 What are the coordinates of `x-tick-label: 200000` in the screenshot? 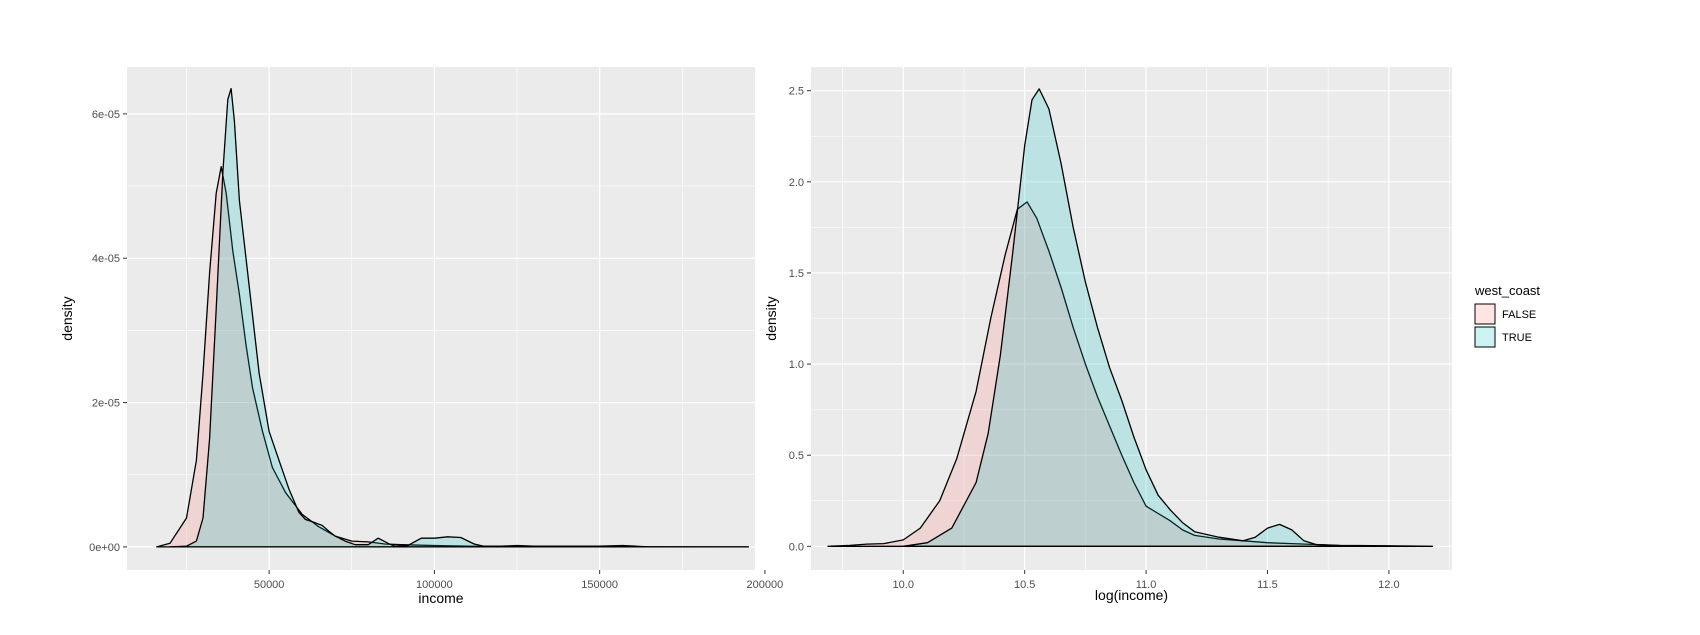 It's located at (765, 585).